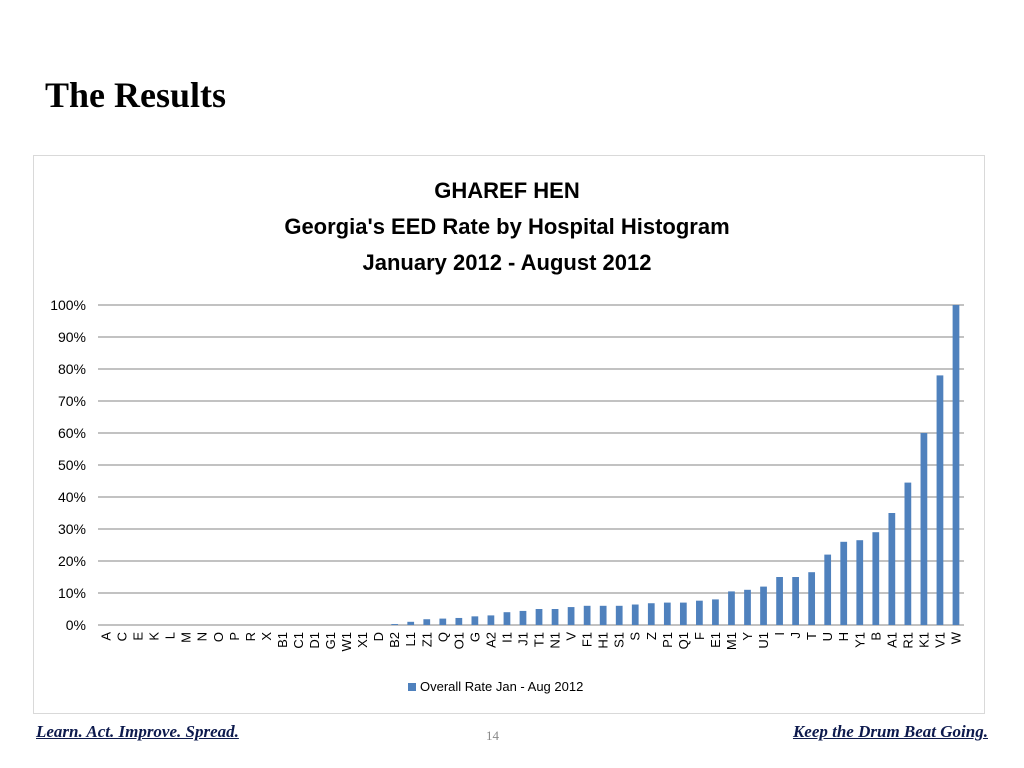 This screenshot has height=768, width=1024. What do you see at coordinates (747, 607) in the screenshot?
I see `bar-Y` at bounding box center [747, 607].